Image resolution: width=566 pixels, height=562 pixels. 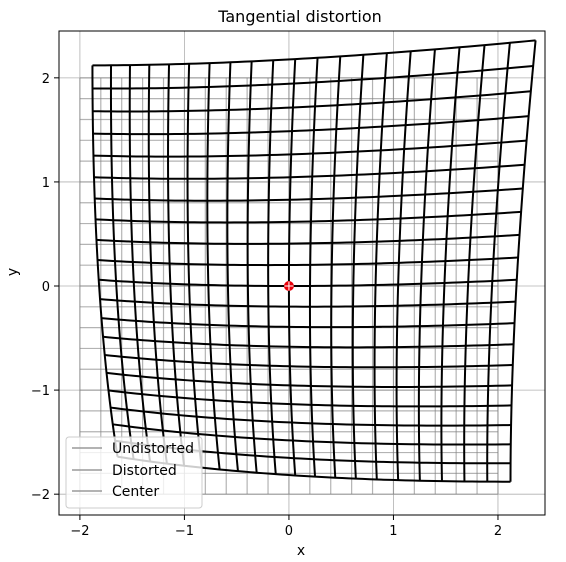 What do you see at coordinates (46, 183) in the screenshot?
I see `y-tick-label: 1` at bounding box center [46, 183].